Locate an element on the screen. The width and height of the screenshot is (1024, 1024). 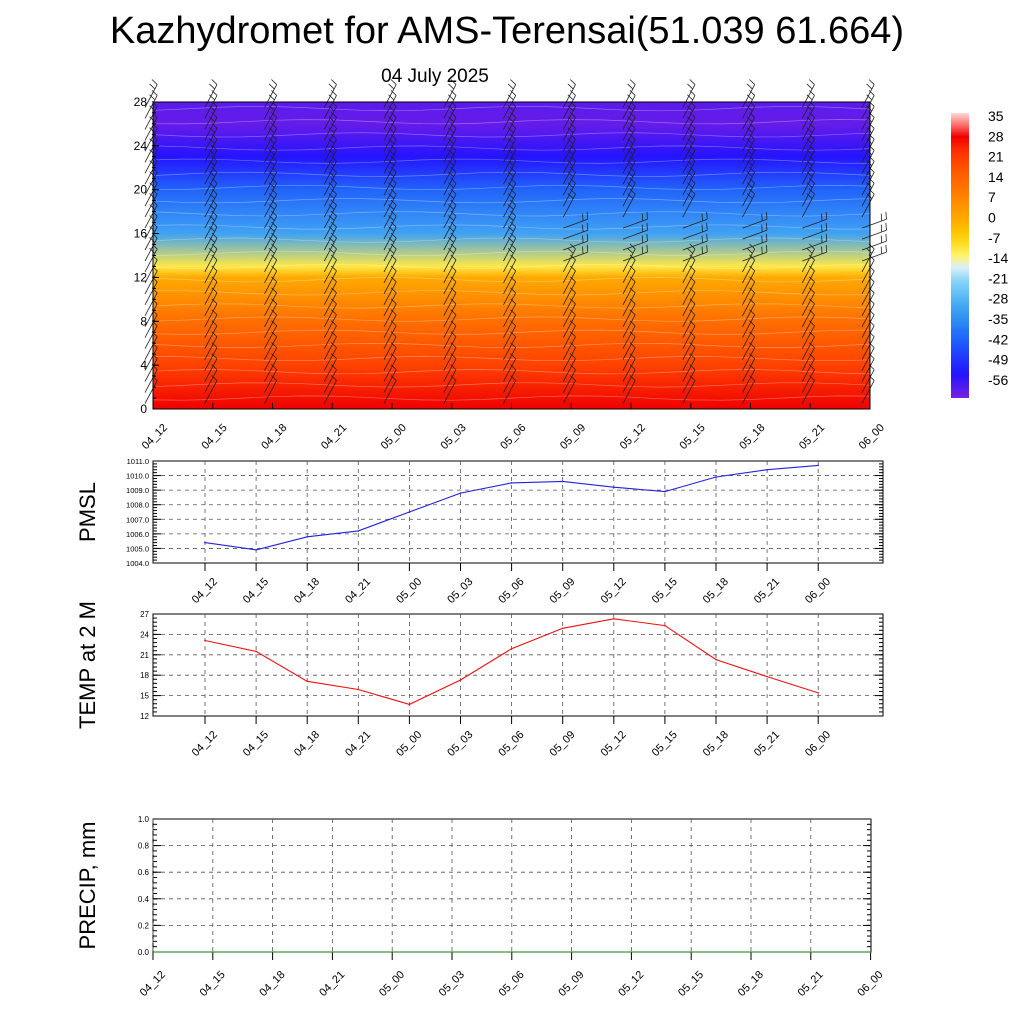
x-tick-label: 05_03 is located at coordinates (452, 984).